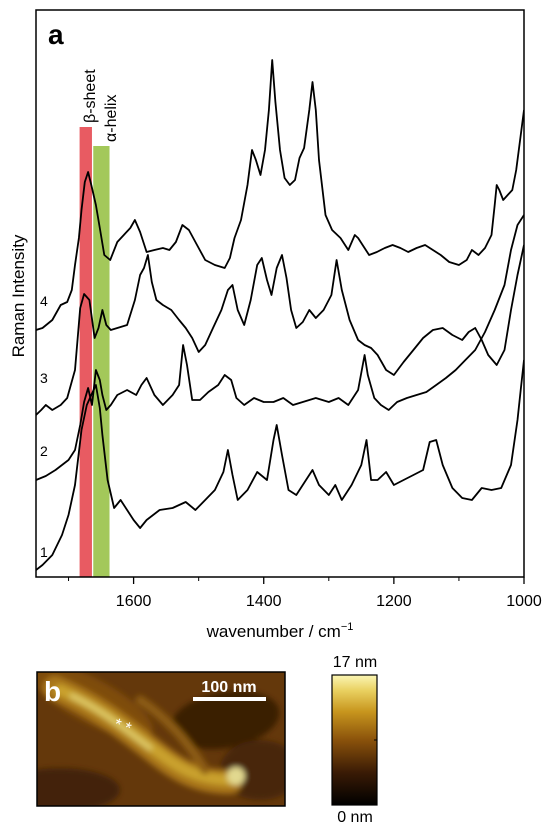 Image resolution: width=544 pixels, height=826 pixels. What do you see at coordinates (44, 378) in the screenshot?
I see `series-label-3: 3` at bounding box center [44, 378].